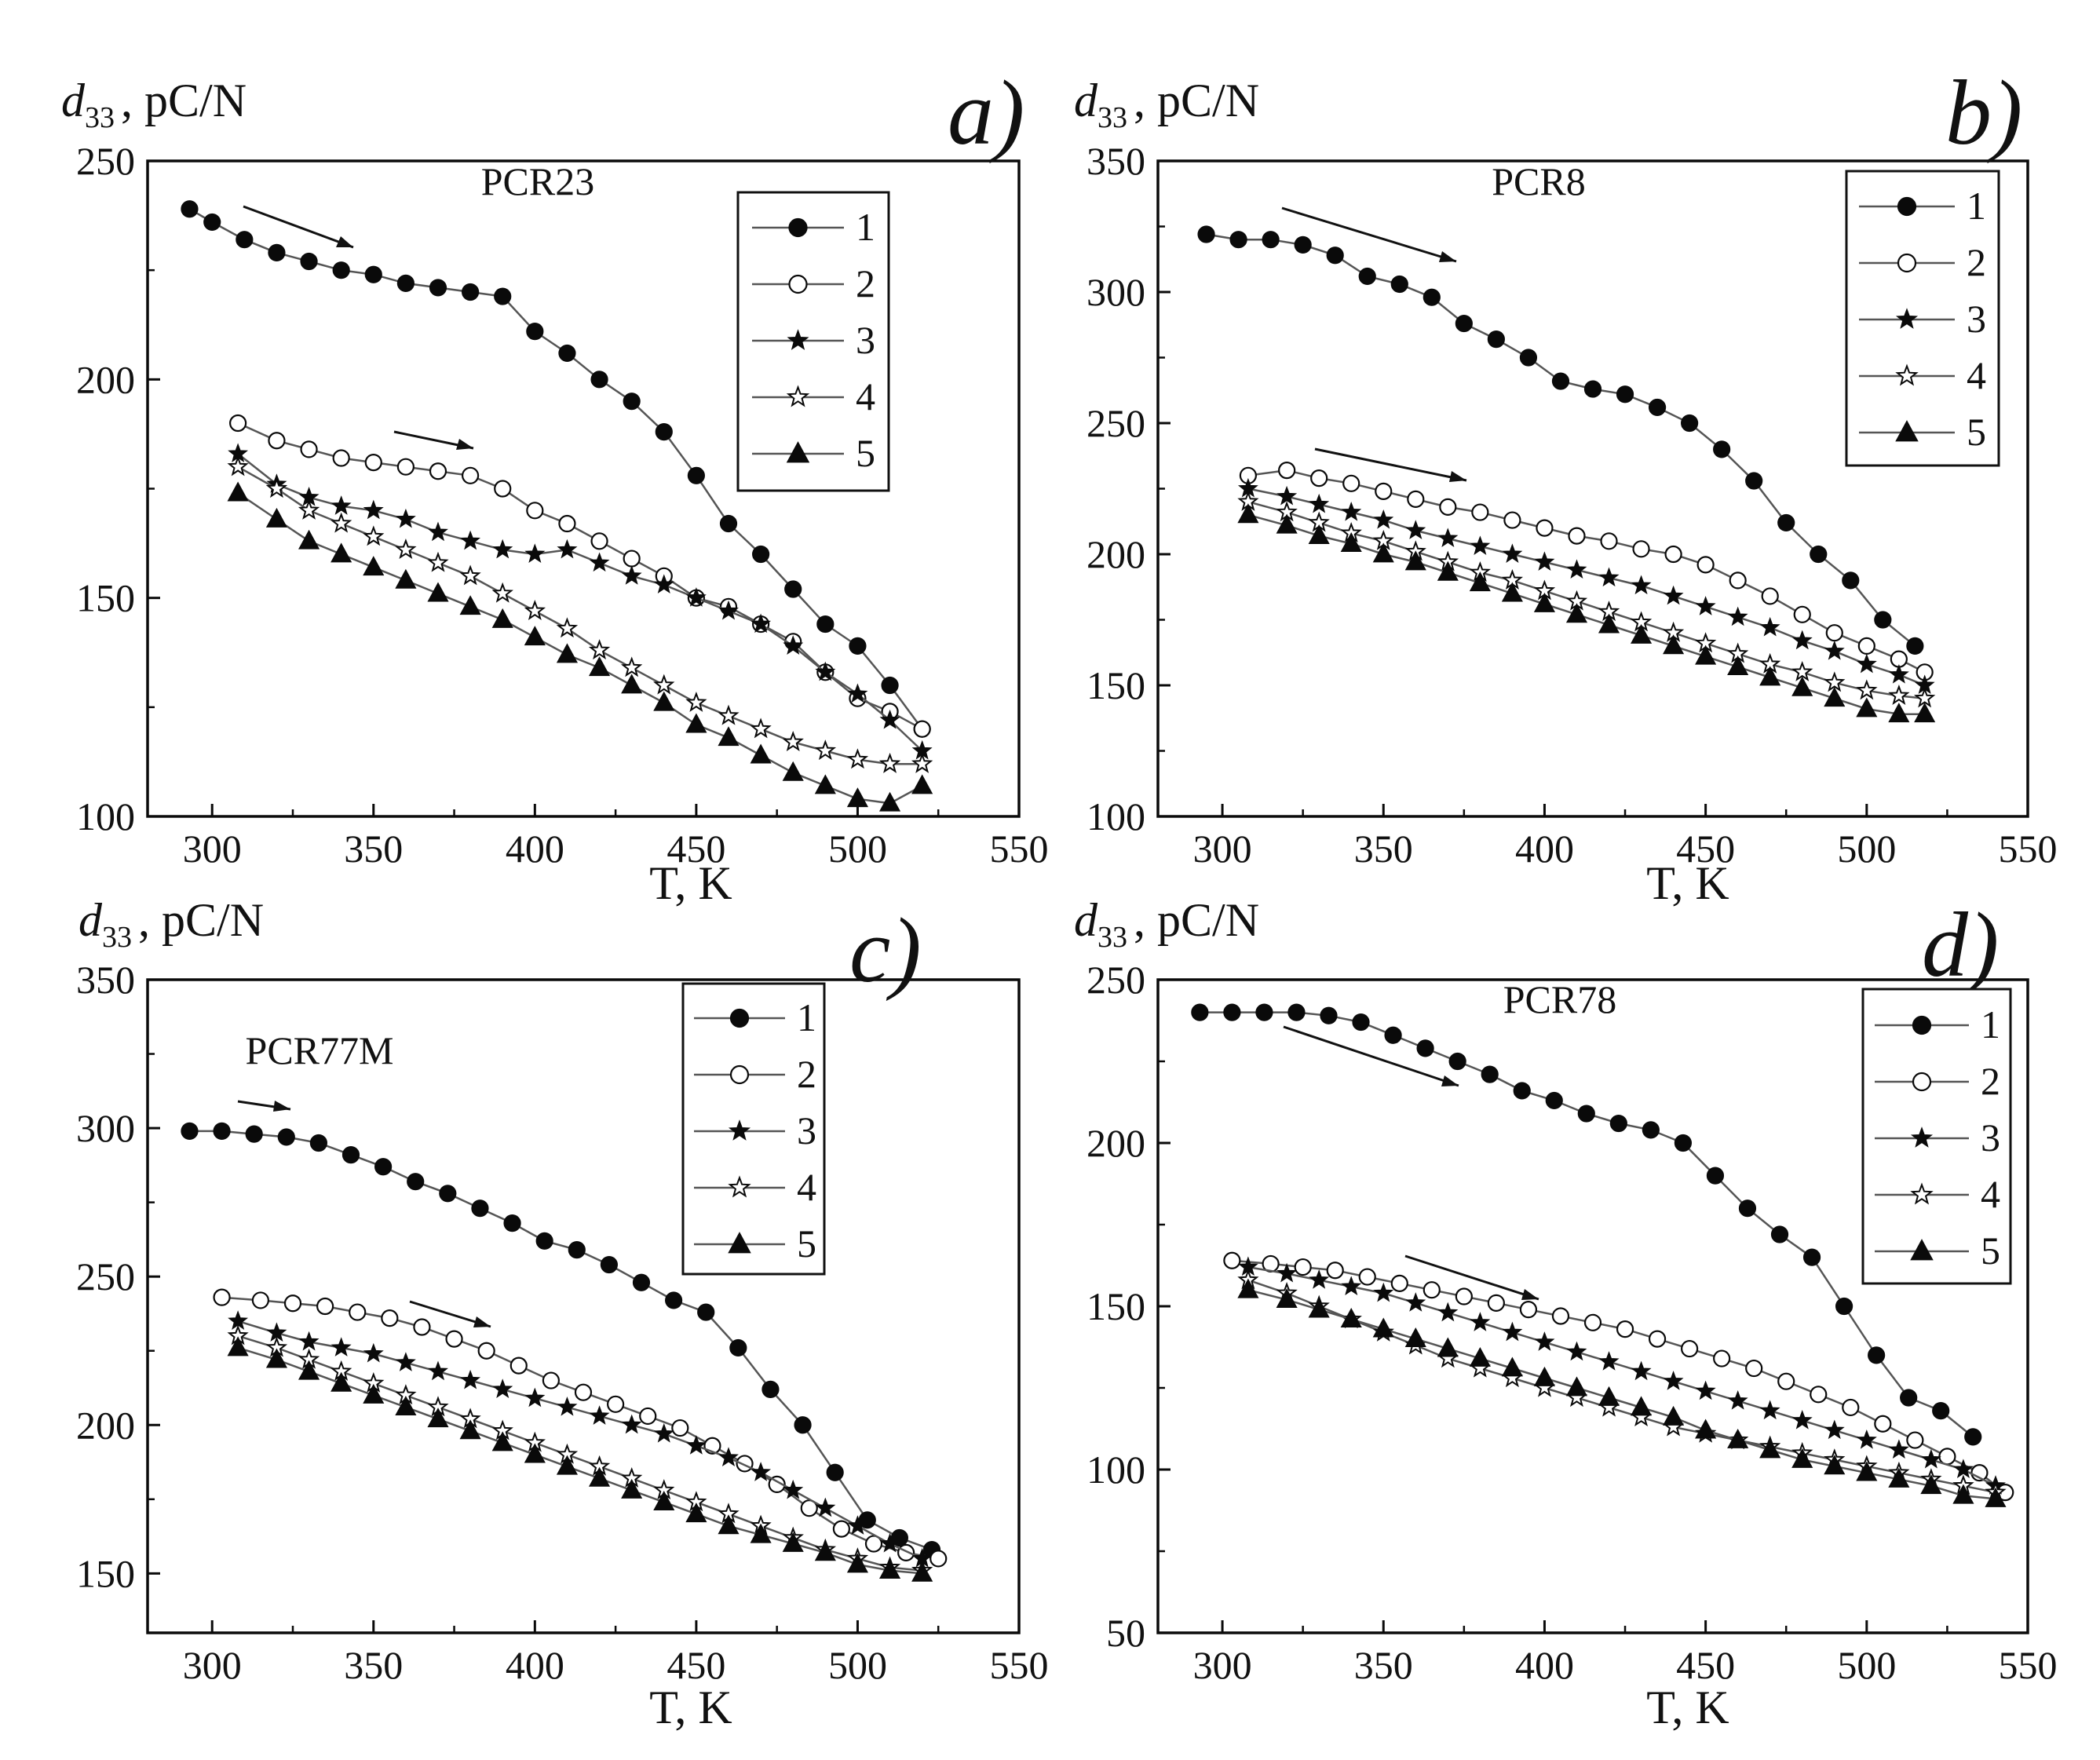 Image resolution: width=2100 pixels, height=1760 pixels. Describe the element at coordinates (690, 883) in the screenshot. I see `x-axis-label-panel-a: T, K` at that location.